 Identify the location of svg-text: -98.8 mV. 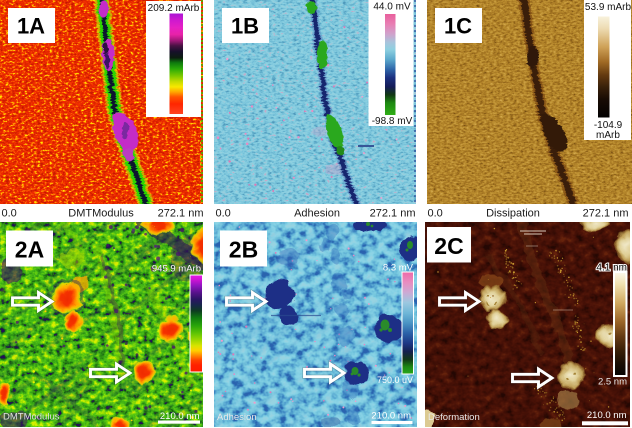
(392, 121).